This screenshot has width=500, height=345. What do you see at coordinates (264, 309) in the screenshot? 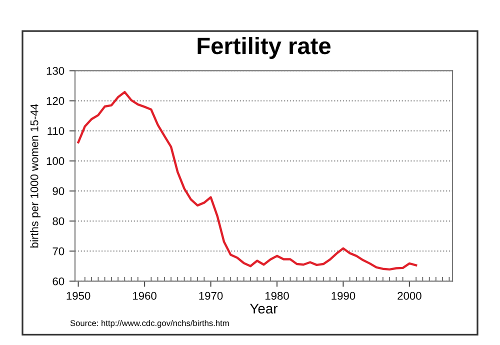
I see `x-axis-title: Year` at bounding box center [264, 309].